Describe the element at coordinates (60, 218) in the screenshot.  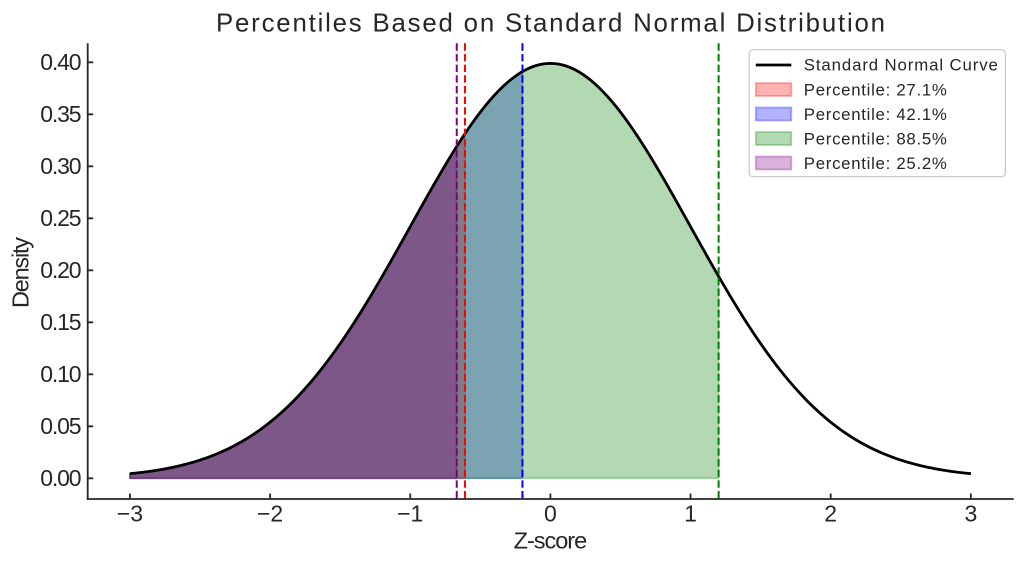
I see `svg-text: 0.25` at that location.